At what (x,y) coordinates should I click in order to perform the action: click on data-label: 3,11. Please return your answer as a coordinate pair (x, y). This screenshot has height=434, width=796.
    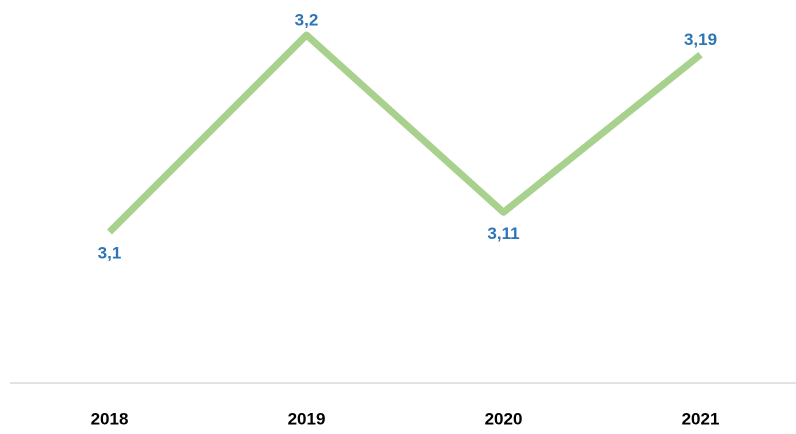
    Looking at the image, I should click on (503, 233).